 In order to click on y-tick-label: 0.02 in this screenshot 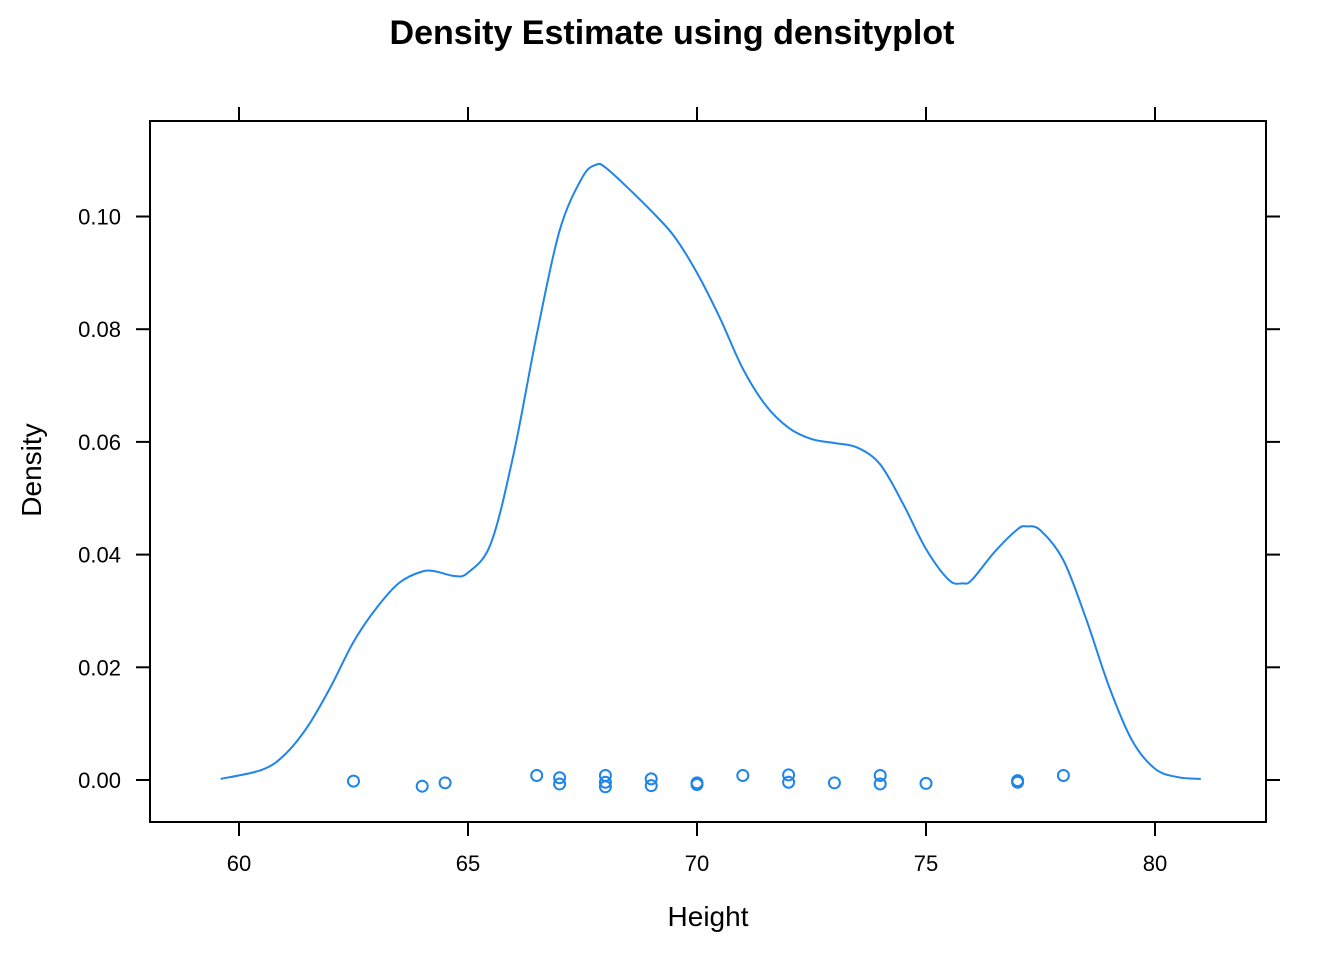, I will do `click(99, 667)`.